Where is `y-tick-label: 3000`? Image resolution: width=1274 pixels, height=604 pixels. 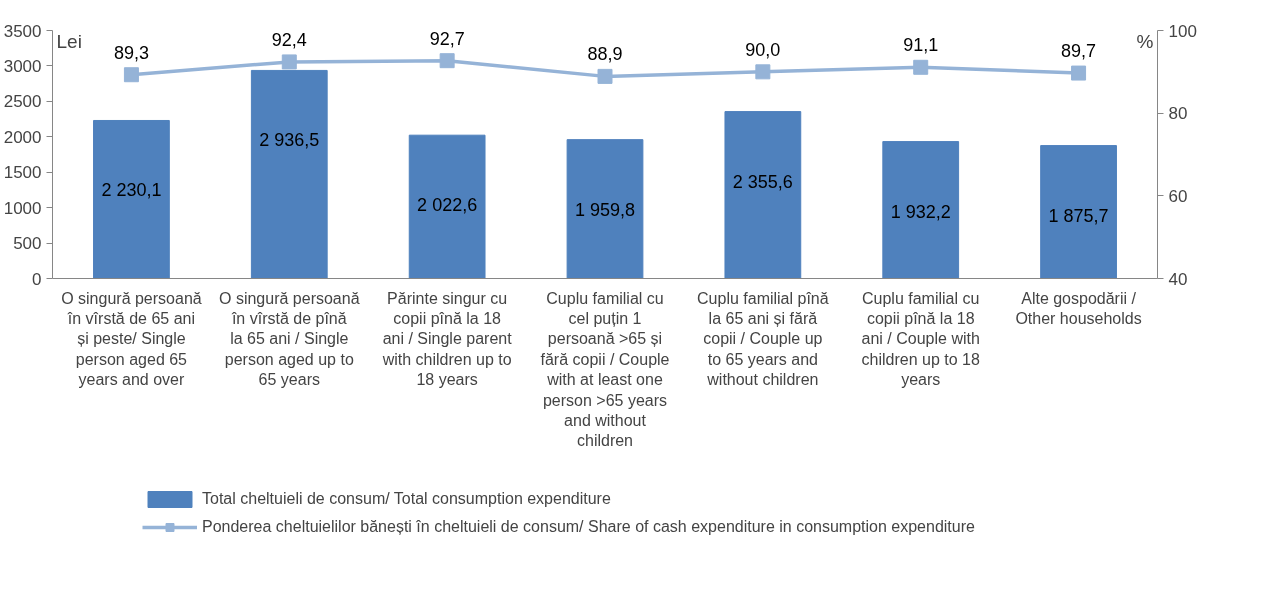 y-tick-label: 3000 is located at coordinates (22, 66).